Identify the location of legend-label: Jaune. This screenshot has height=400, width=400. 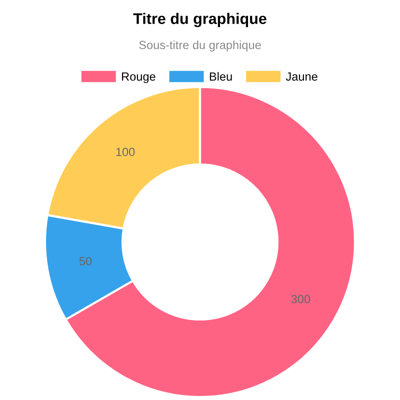
(302, 76).